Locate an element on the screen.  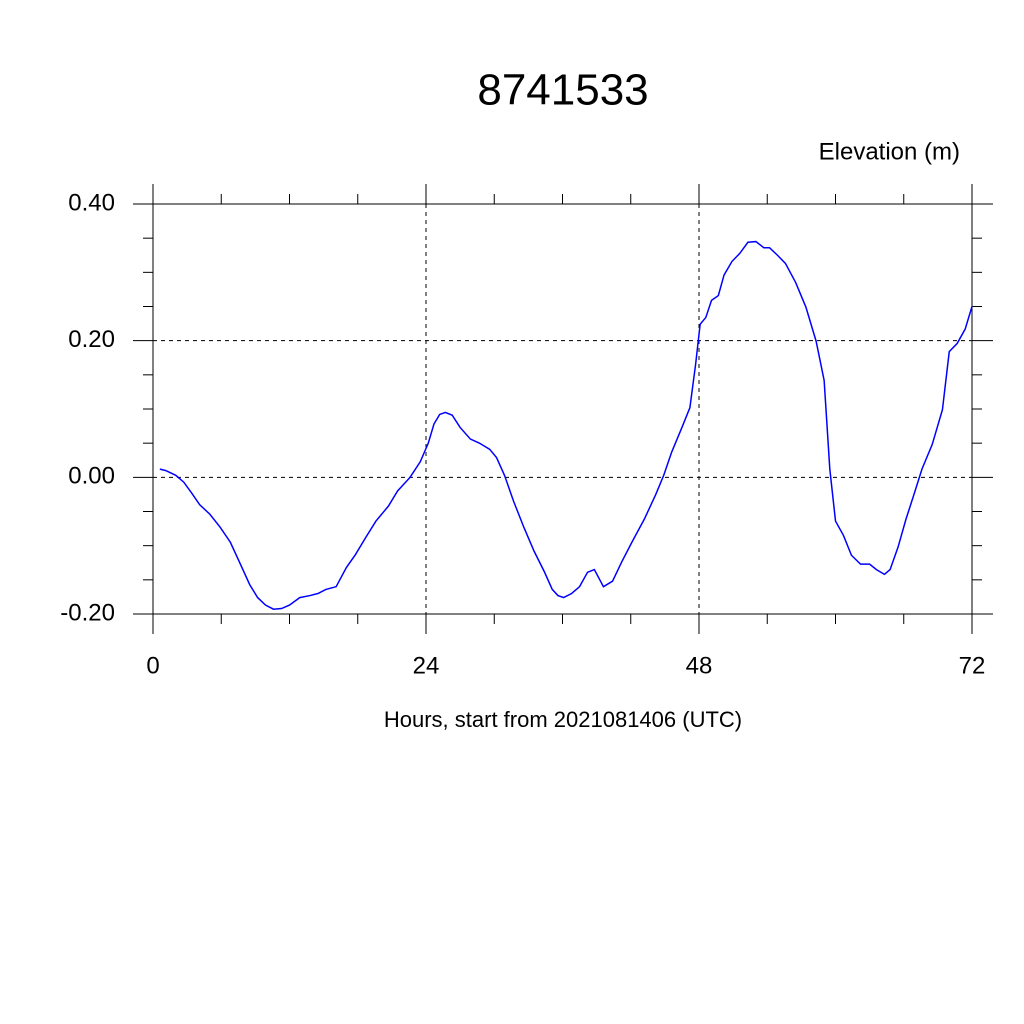
y-axis-label: Elevation (m) is located at coordinates (889, 151).